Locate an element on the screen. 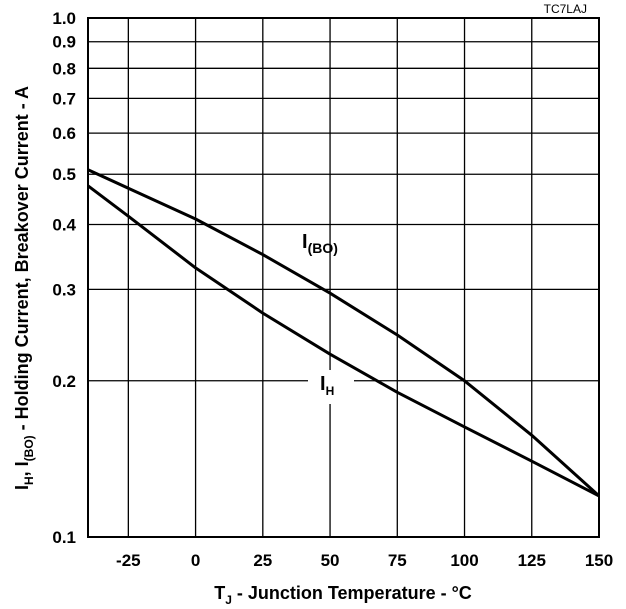 This screenshot has width=626, height=609. y-tick-label: 0.7 is located at coordinates (64, 98).